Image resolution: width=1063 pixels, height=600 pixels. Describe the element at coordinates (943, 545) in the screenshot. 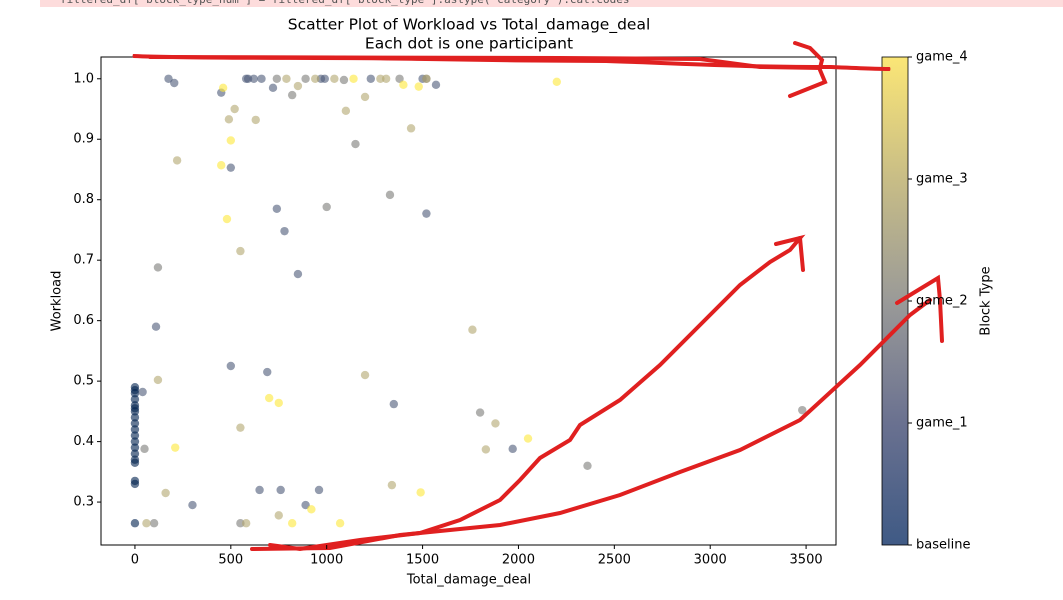

I see `colorbar-tick-label: baseline` at that location.